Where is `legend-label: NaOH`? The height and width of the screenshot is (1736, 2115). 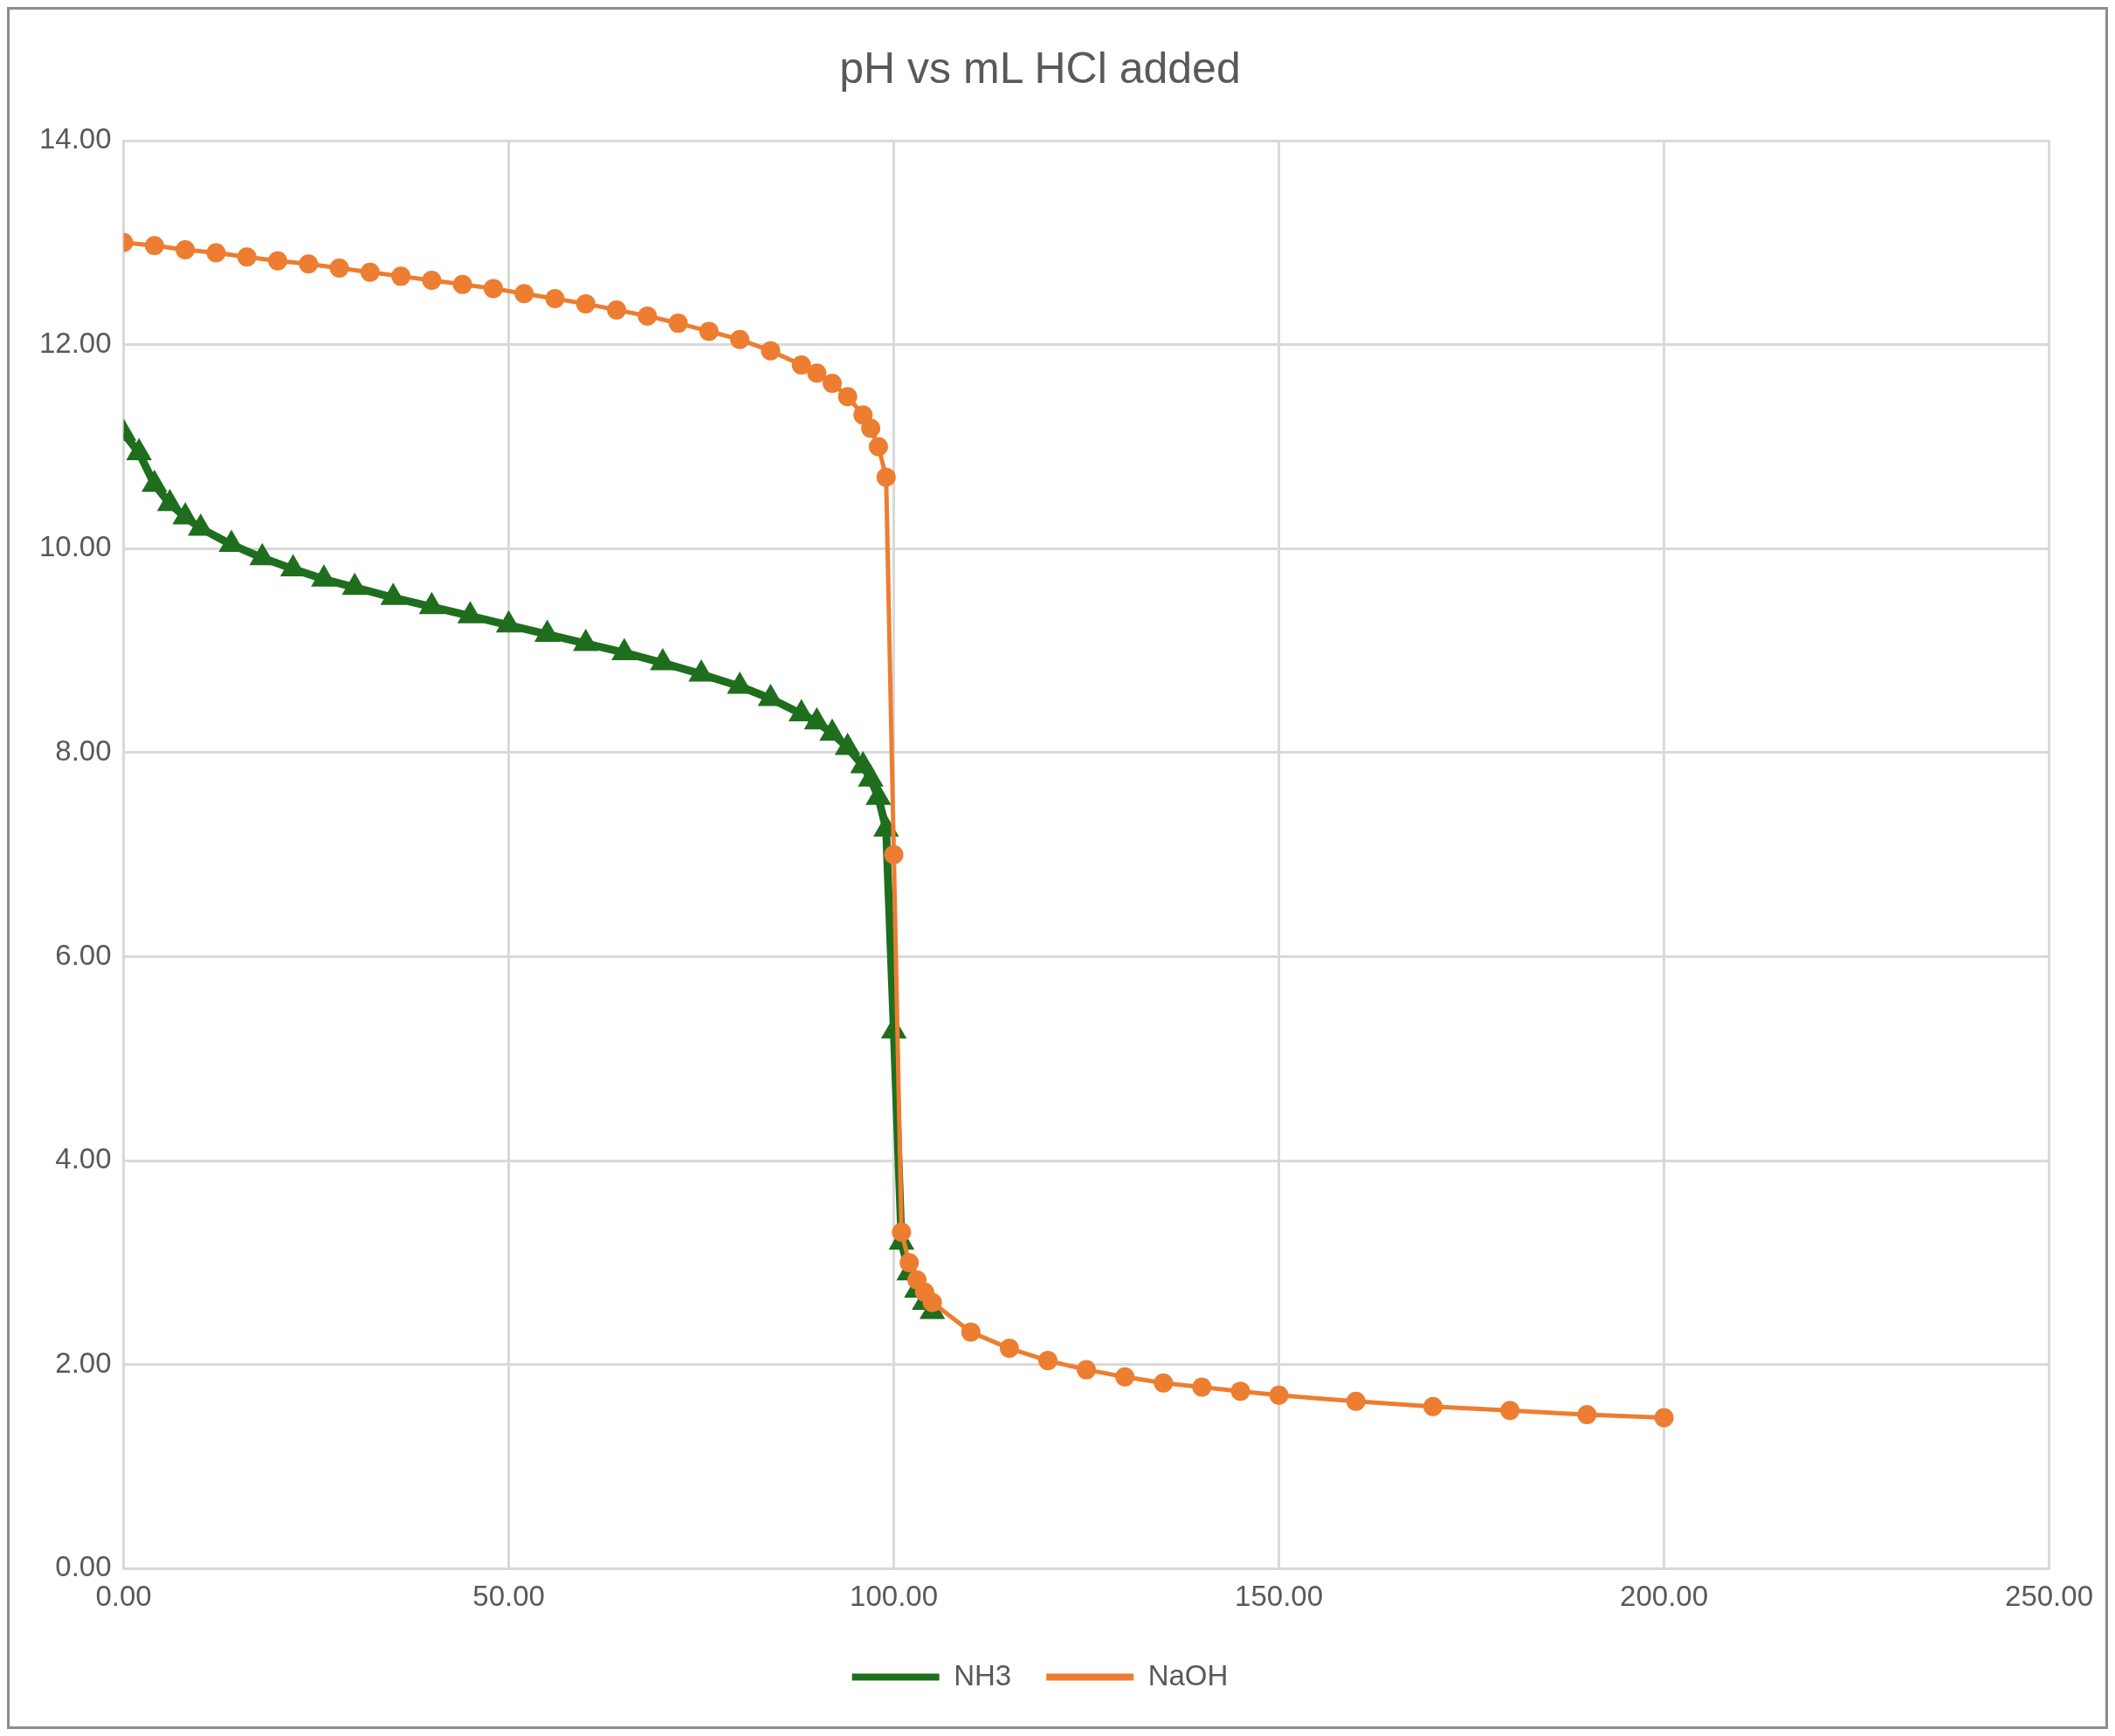 legend-label: NaOH is located at coordinates (1188, 1674).